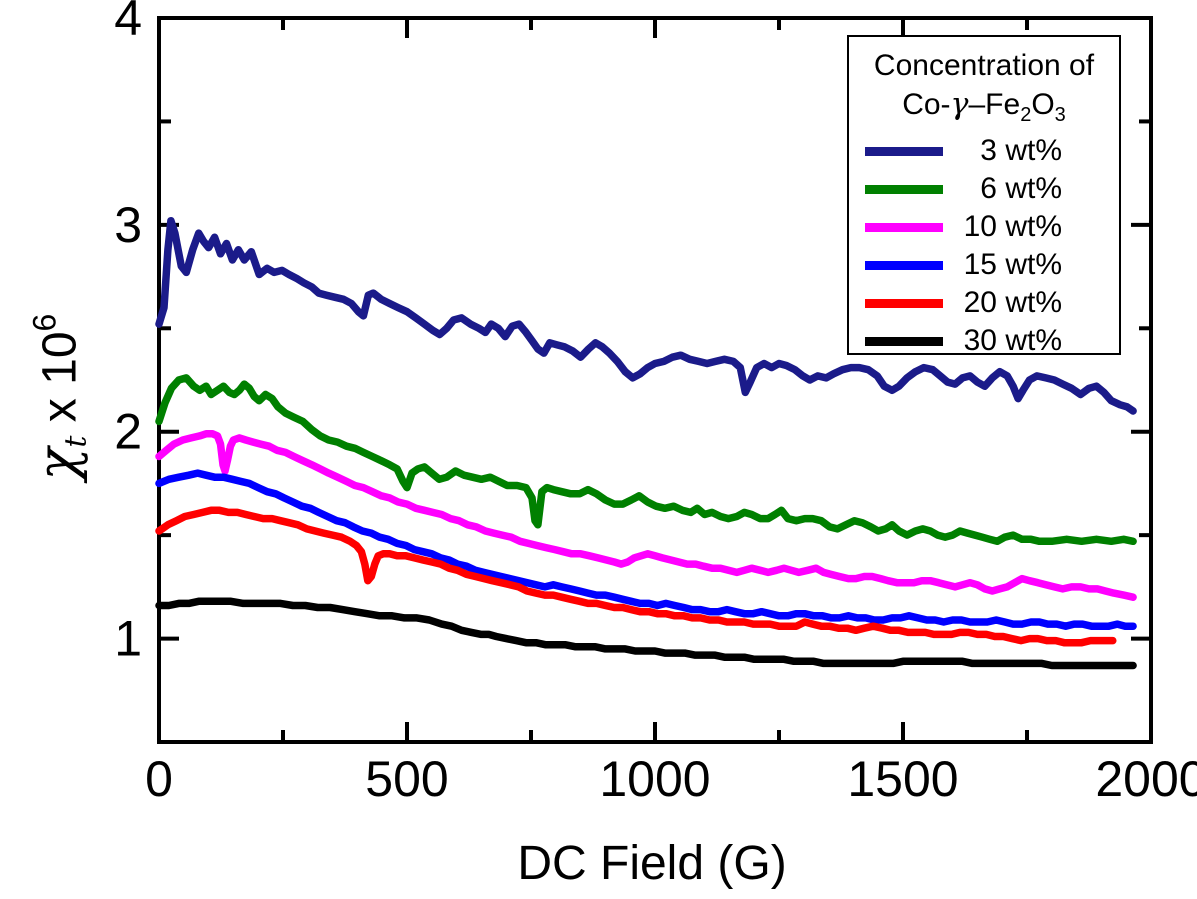 This screenshot has height=899, width=1197. What do you see at coordinates (159, 779) in the screenshot?
I see `x-tick-label: 0` at bounding box center [159, 779].